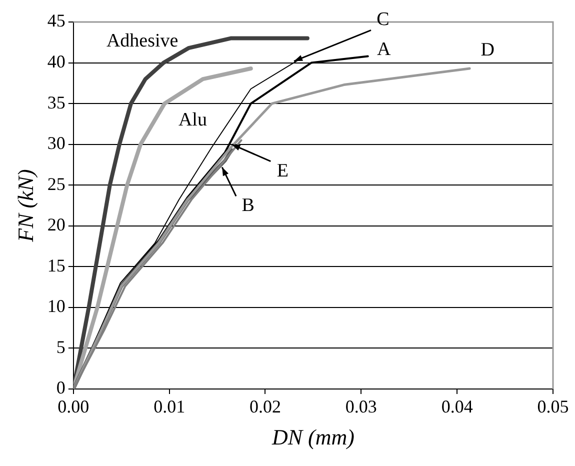 This screenshot has height=466, width=575. What do you see at coordinates (361, 406) in the screenshot?
I see `x-tick-label: 0.03` at bounding box center [361, 406].